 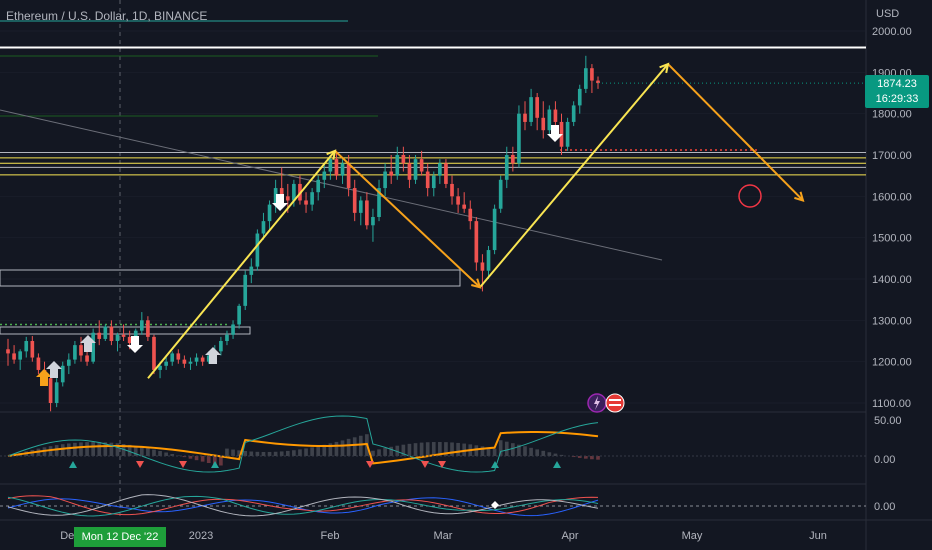 I want to click on y-tick-label: 1300.00, so click(x=892, y=321).